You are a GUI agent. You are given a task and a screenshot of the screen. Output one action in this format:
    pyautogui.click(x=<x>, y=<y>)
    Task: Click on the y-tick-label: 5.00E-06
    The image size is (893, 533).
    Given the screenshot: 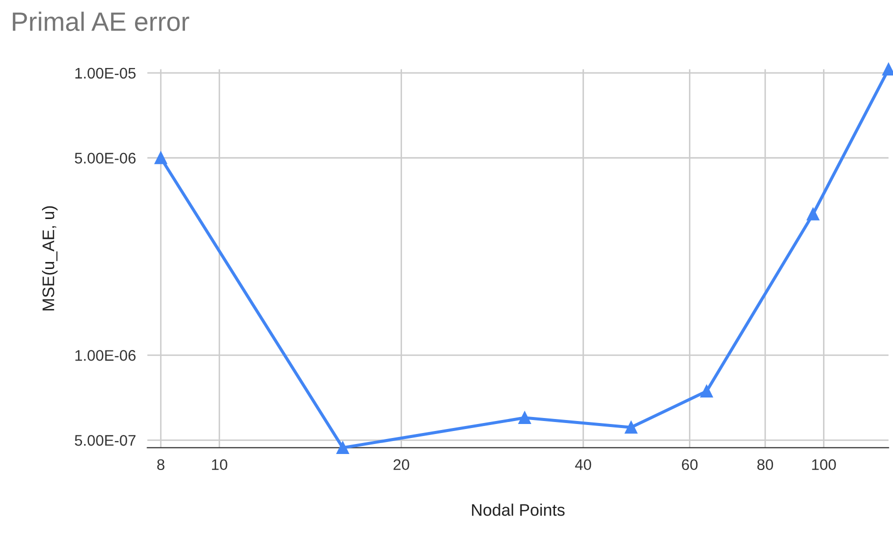 What is the action you would take?
    pyautogui.click(x=105, y=158)
    